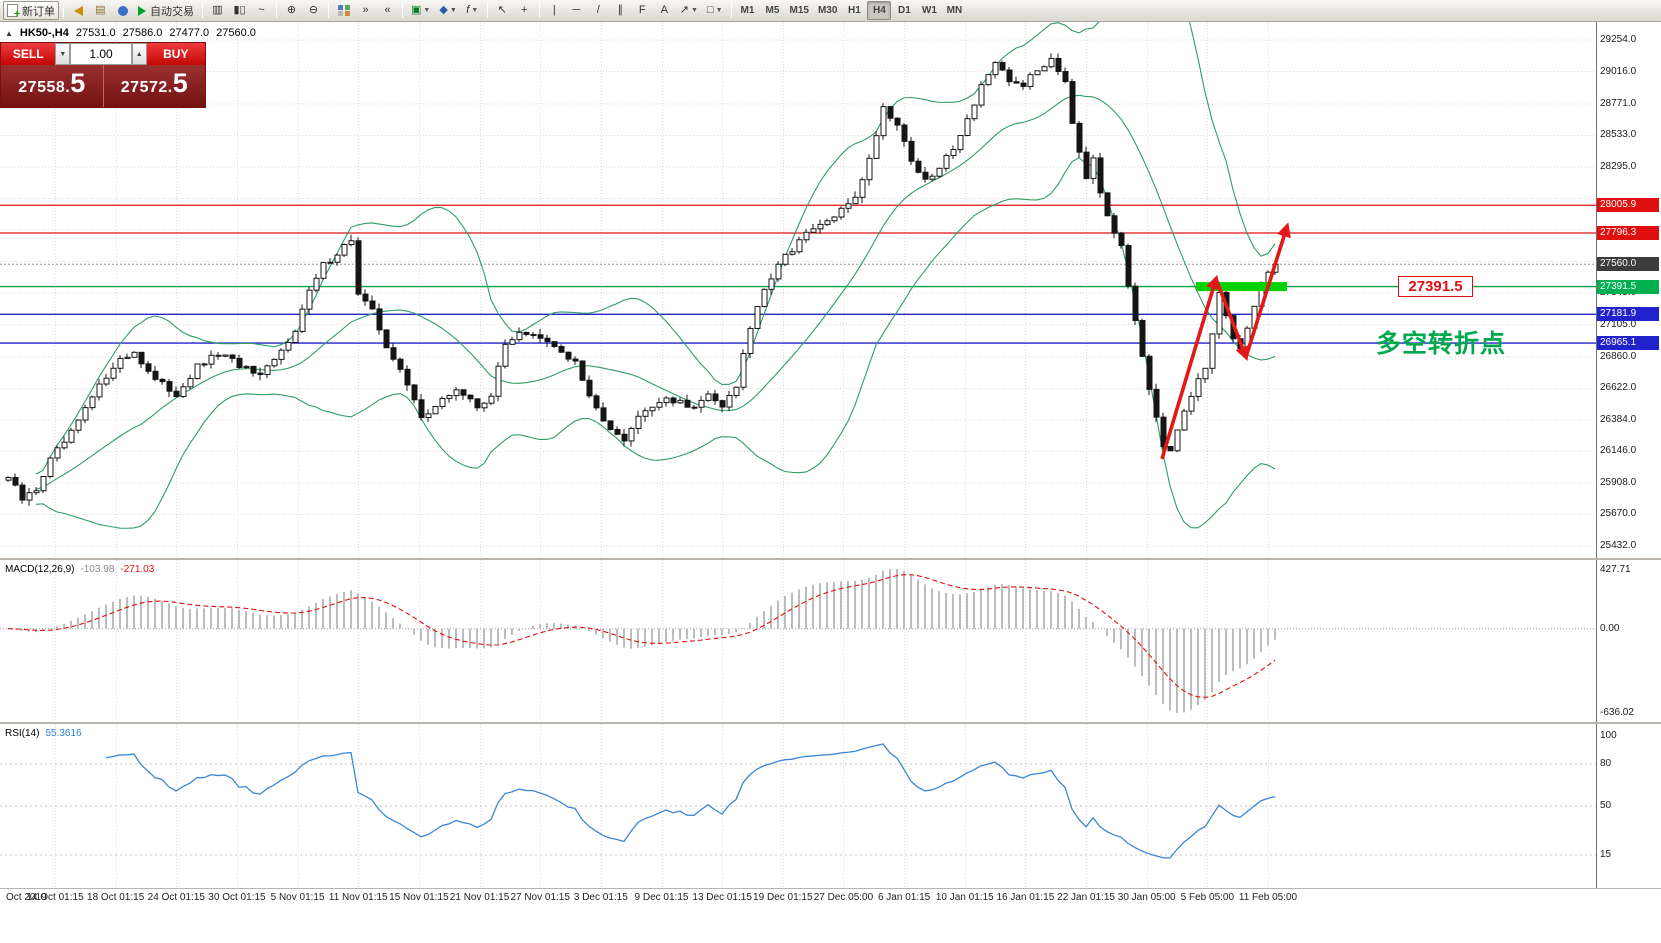 Image resolution: width=1661 pixels, height=943 pixels. I want to click on community-button, so click(122, 10).